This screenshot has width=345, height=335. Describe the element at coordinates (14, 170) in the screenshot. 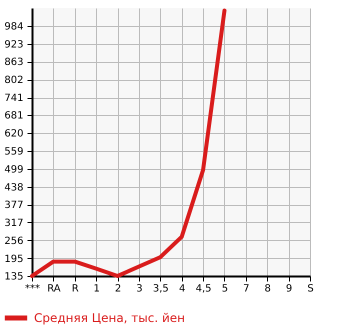

I see `y-tick-label: 499` at that location.